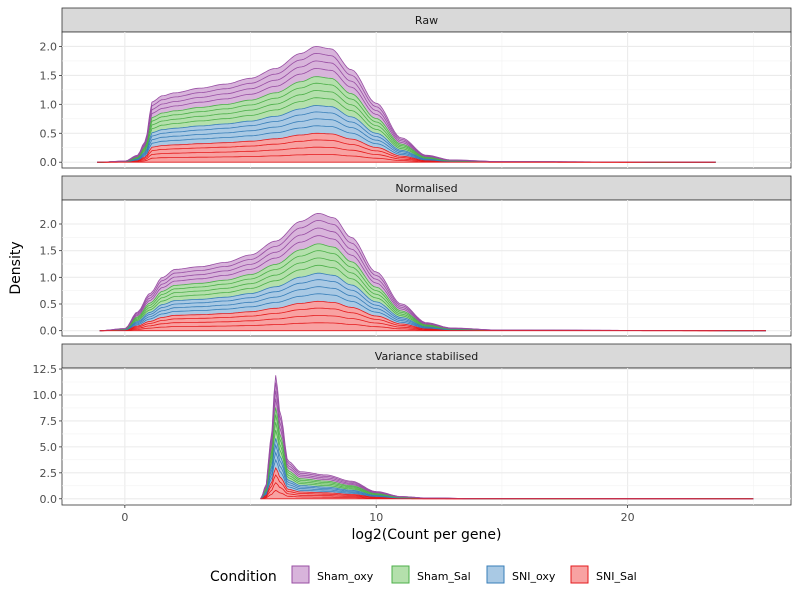 This screenshot has width=800, height=600. Describe the element at coordinates (49, 473) in the screenshot. I see `y-tick-label: 2.5` at that location.